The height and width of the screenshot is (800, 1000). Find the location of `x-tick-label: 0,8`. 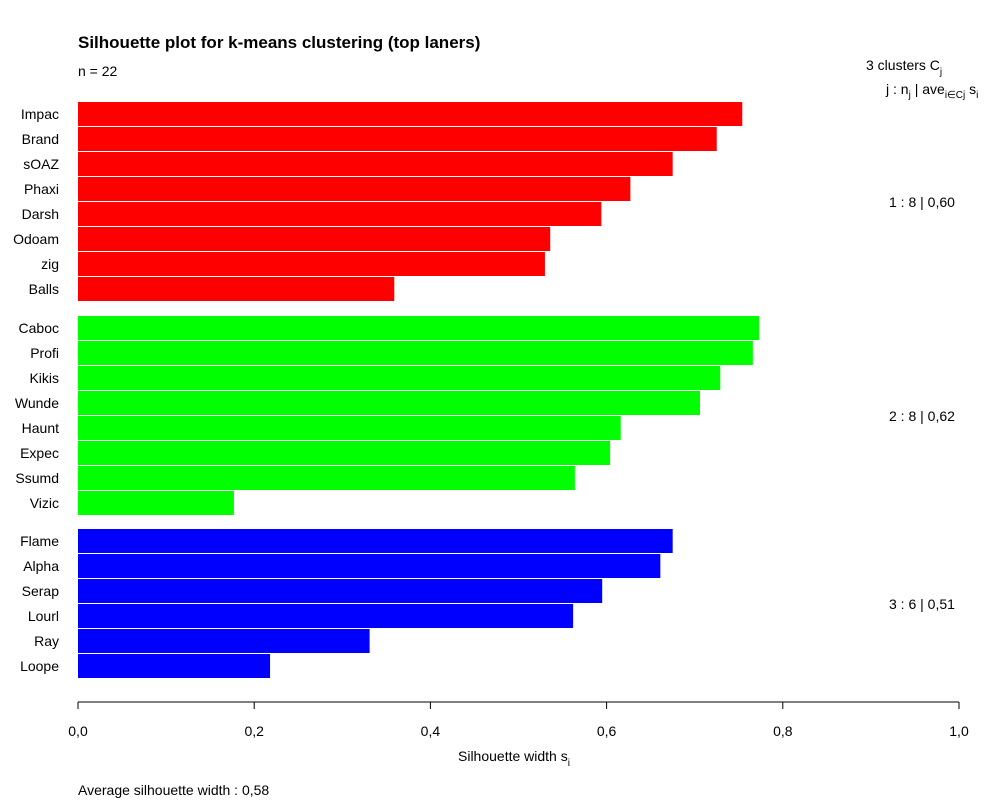

x-tick-label: 0,8 is located at coordinates (783, 731).